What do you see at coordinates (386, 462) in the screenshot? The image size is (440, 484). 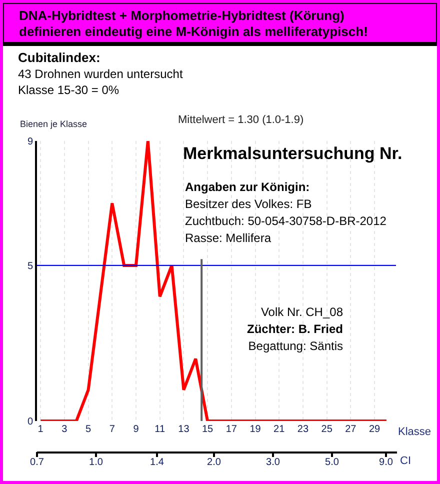 I see `text: 9.0` at bounding box center [386, 462].